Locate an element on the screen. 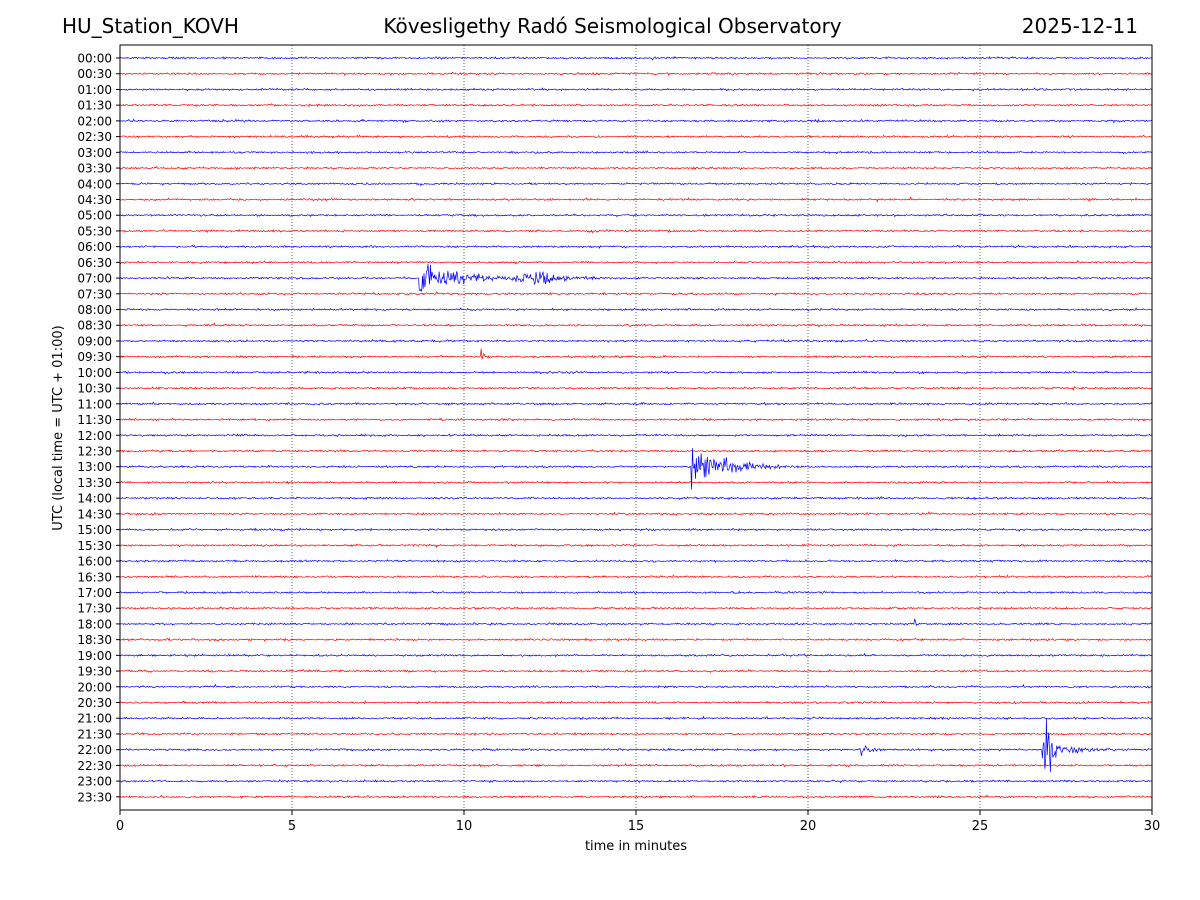 The image size is (1200, 900). row-time-label: 18:30 is located at coordinates (94, 640).